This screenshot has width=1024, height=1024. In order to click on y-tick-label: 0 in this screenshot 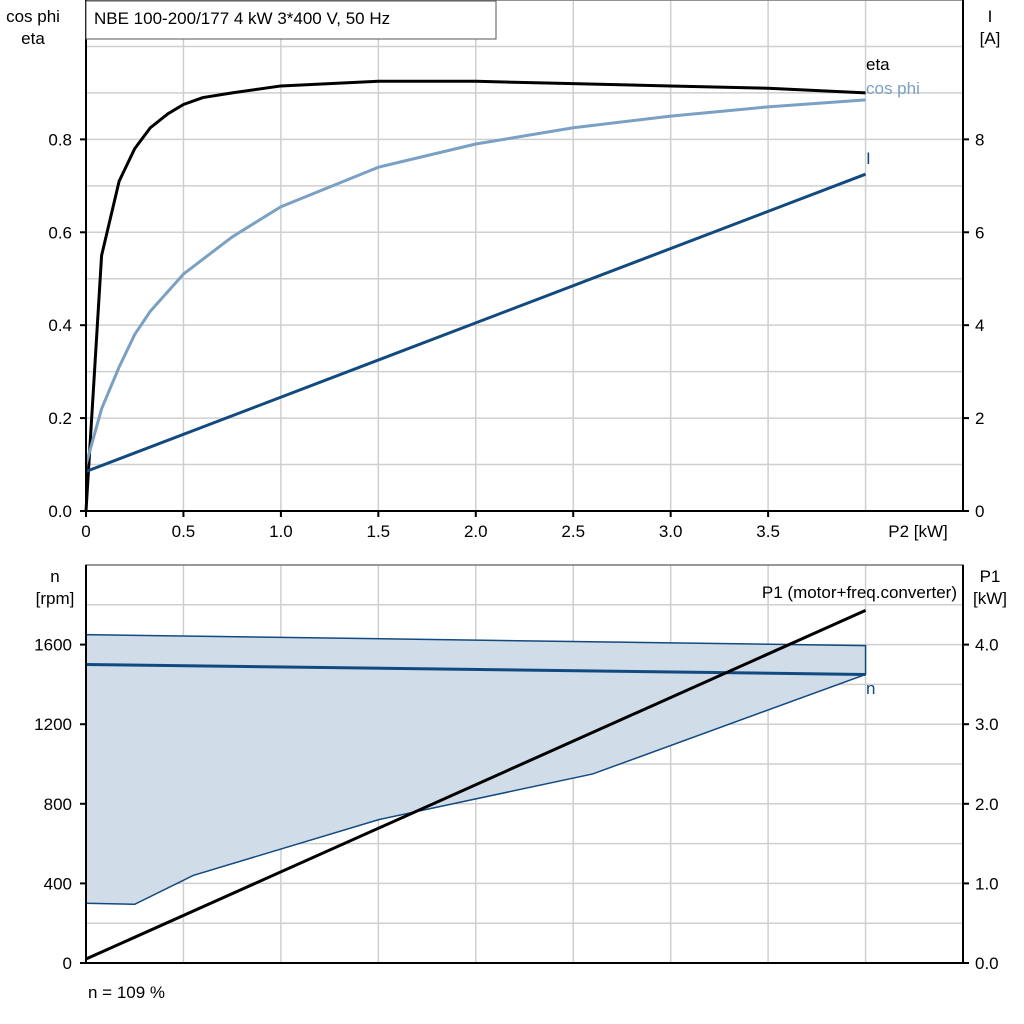, I will do `click(67, 963)`.